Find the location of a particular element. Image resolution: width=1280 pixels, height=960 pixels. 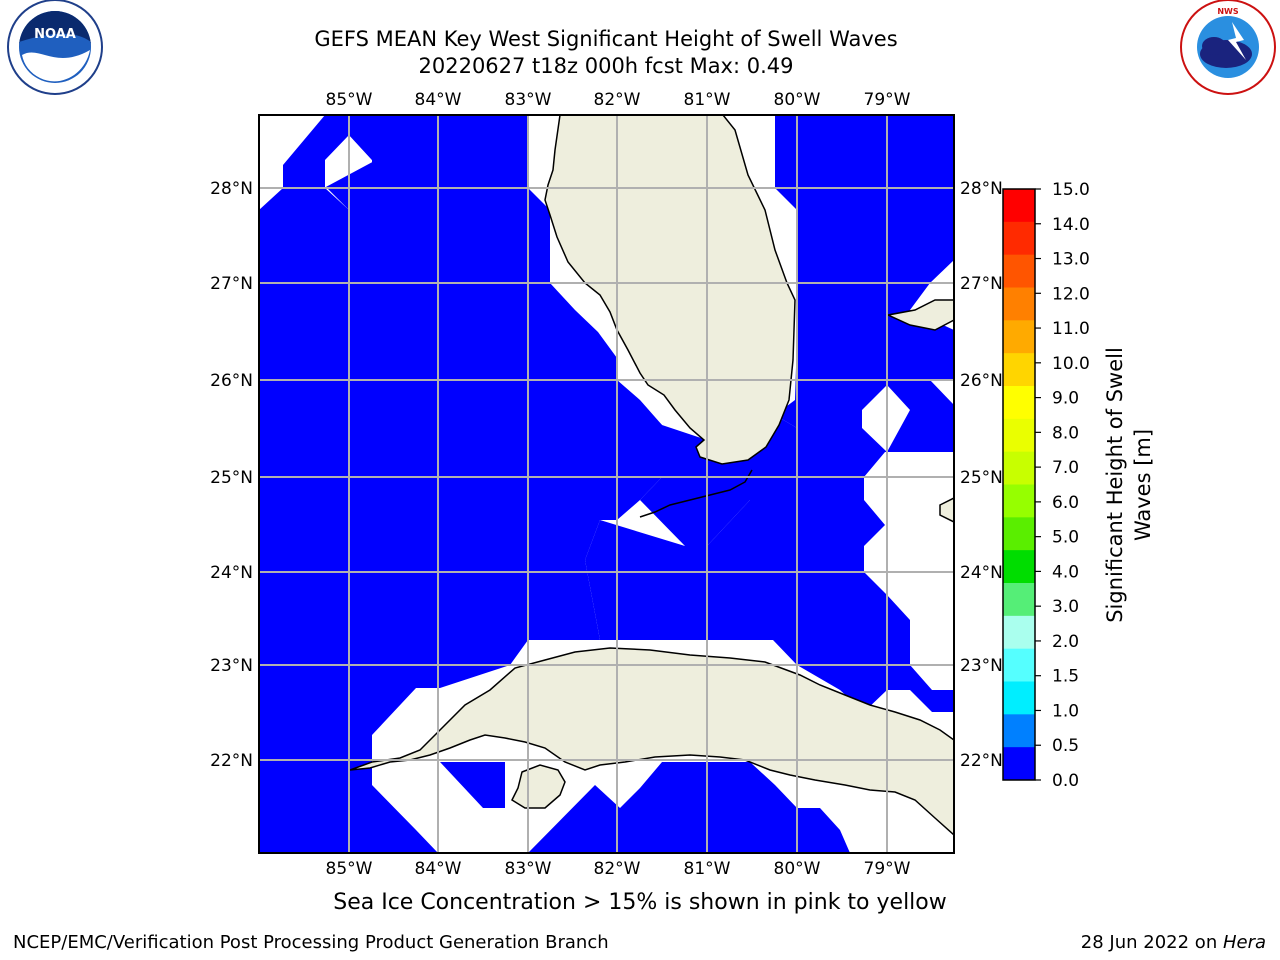

colorbar-tick-label: 0.5 is located at coordinates (1065, 746).